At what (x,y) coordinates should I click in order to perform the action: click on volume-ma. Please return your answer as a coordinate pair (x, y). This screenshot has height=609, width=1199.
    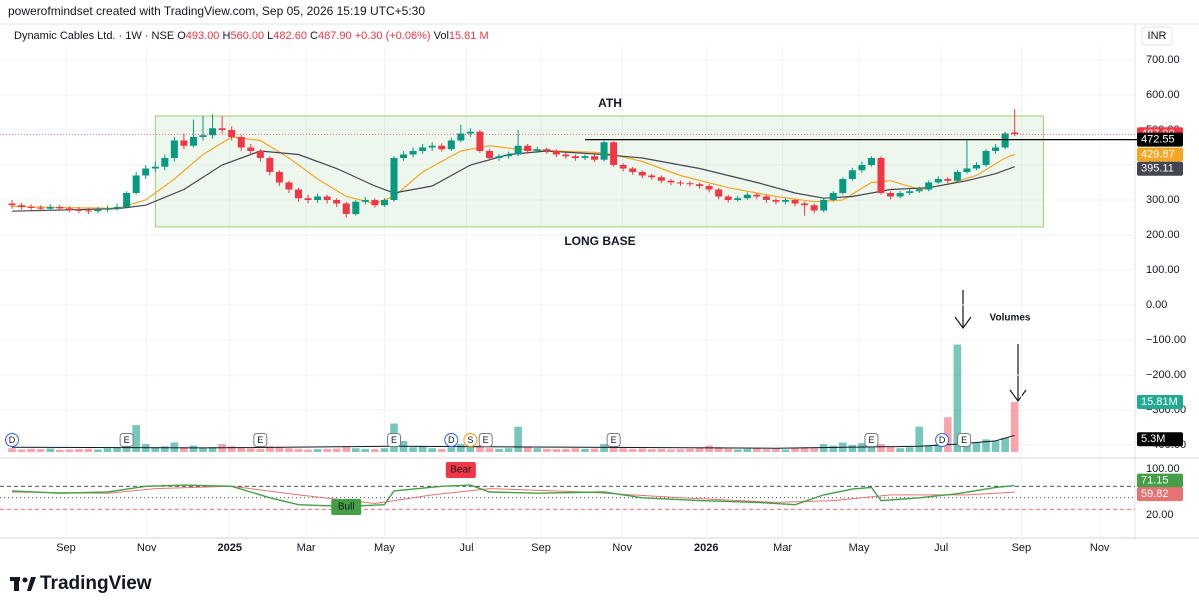
    Looking at the image, I should click on (513, 441).